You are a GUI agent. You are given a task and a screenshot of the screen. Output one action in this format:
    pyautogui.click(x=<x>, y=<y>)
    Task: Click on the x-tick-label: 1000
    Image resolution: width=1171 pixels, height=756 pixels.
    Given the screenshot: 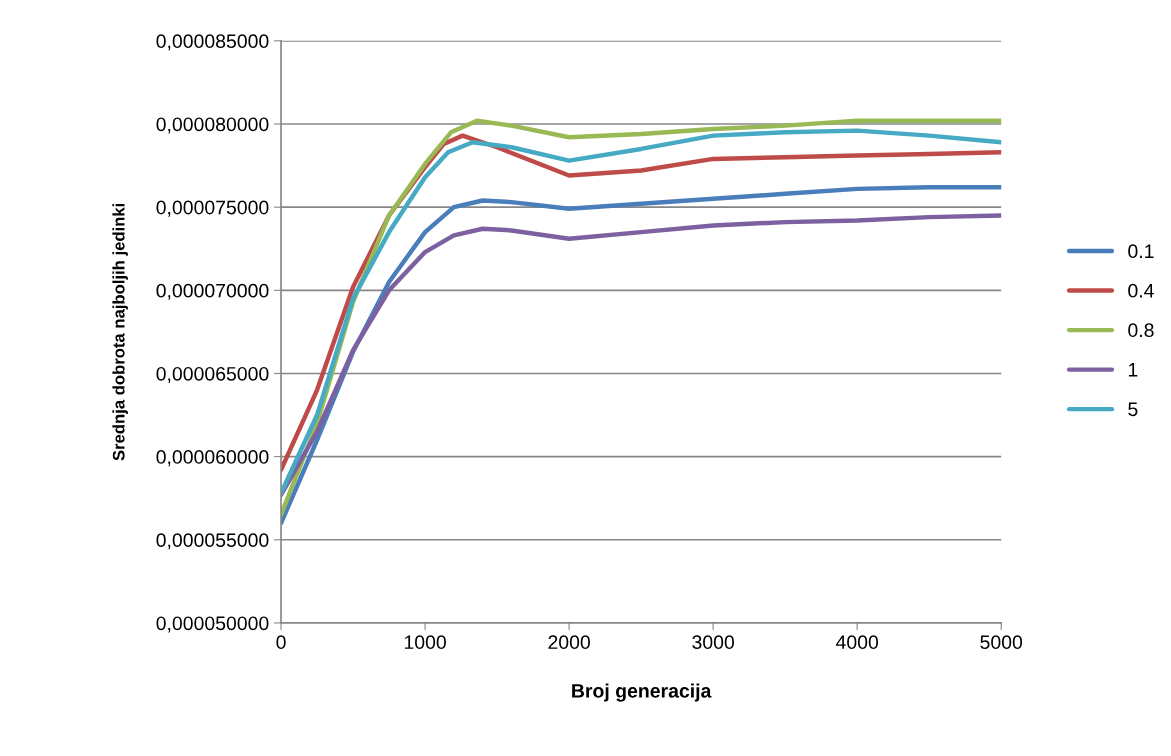 What is the action you would take?
    pyautogui.click(x=425, y=642)
    